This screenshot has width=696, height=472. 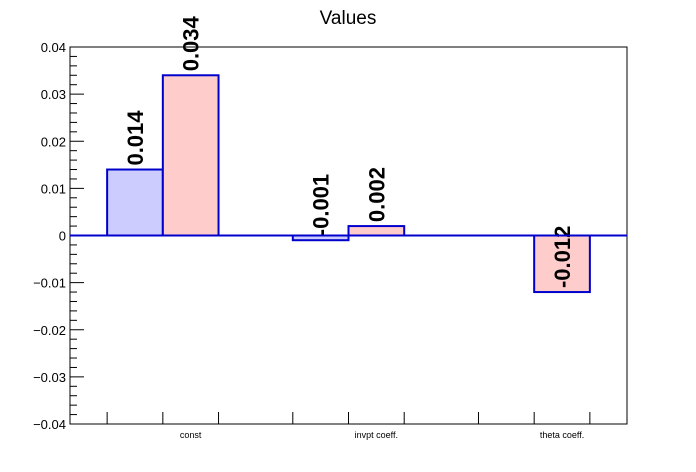 I want to click on y-tick-label: 0.04, so click(x=53, y=47).